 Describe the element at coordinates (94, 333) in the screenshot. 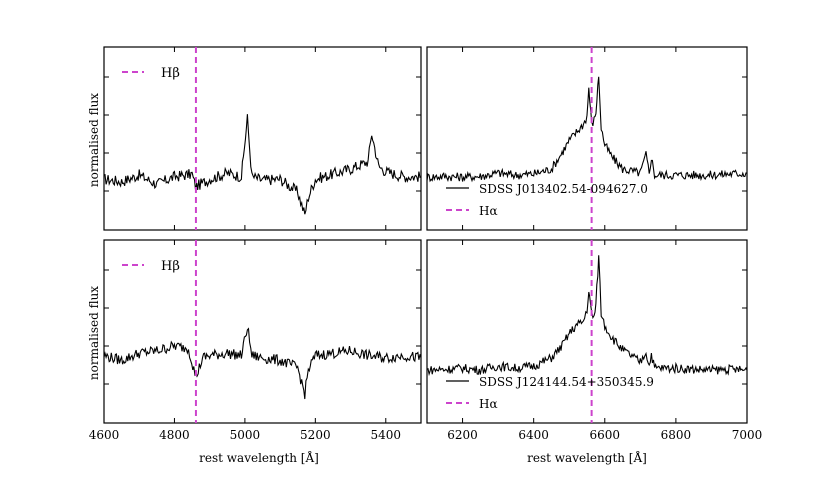

I see `y-axis-label-bottom: normalised flux` at that location.